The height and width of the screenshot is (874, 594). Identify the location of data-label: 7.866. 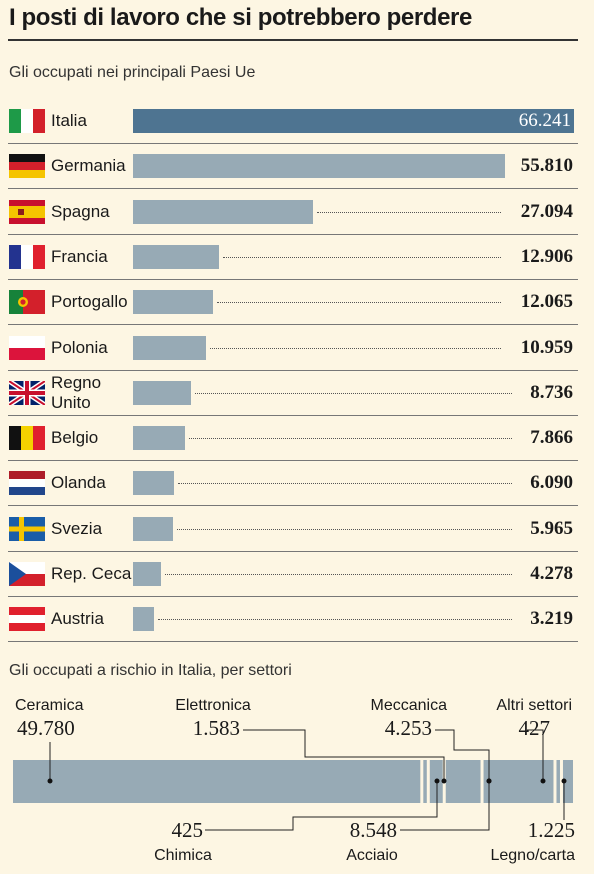
(551, 438).